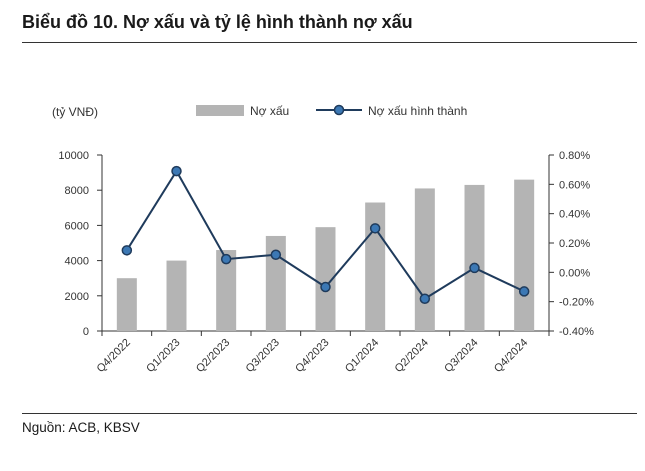 The image size is (645, 471). I want to click on bar-Q1/2024, so click(375, 266).